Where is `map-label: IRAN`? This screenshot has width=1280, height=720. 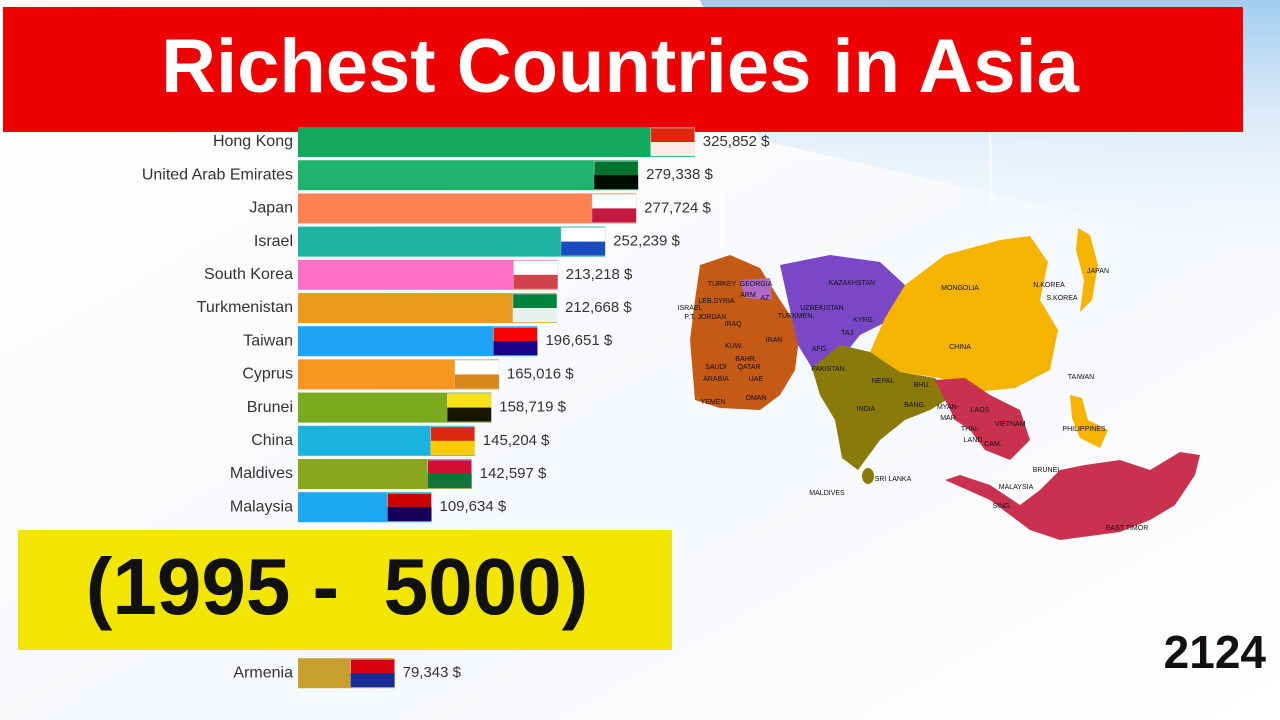 map-label: IRAN is located at coordinates (774, 340).